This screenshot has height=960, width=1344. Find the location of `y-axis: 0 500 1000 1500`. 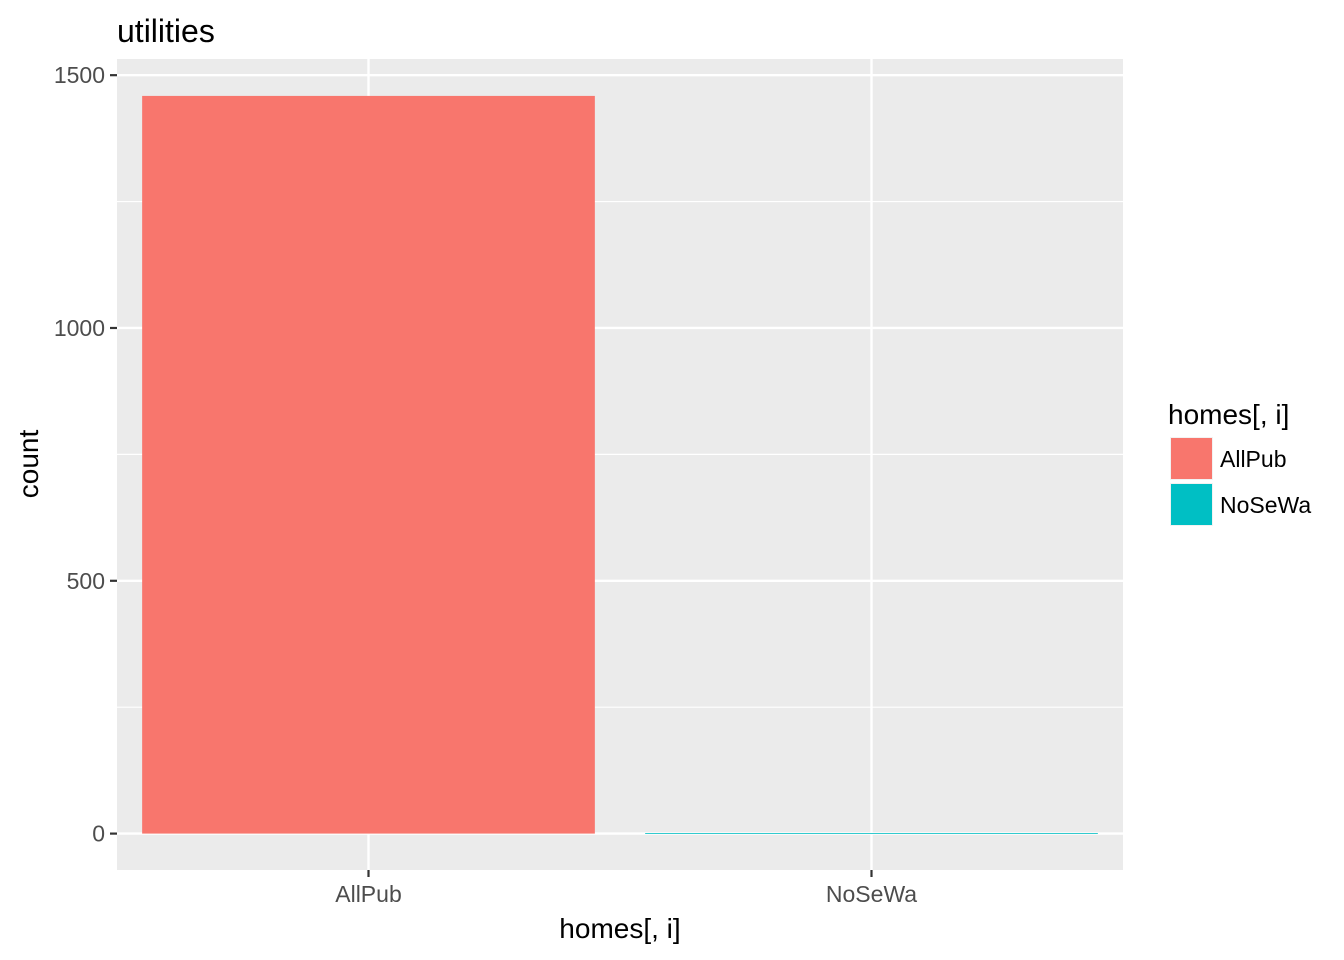

y-axis: 0 500 1000 1500 is located at coordinates (85, 454).